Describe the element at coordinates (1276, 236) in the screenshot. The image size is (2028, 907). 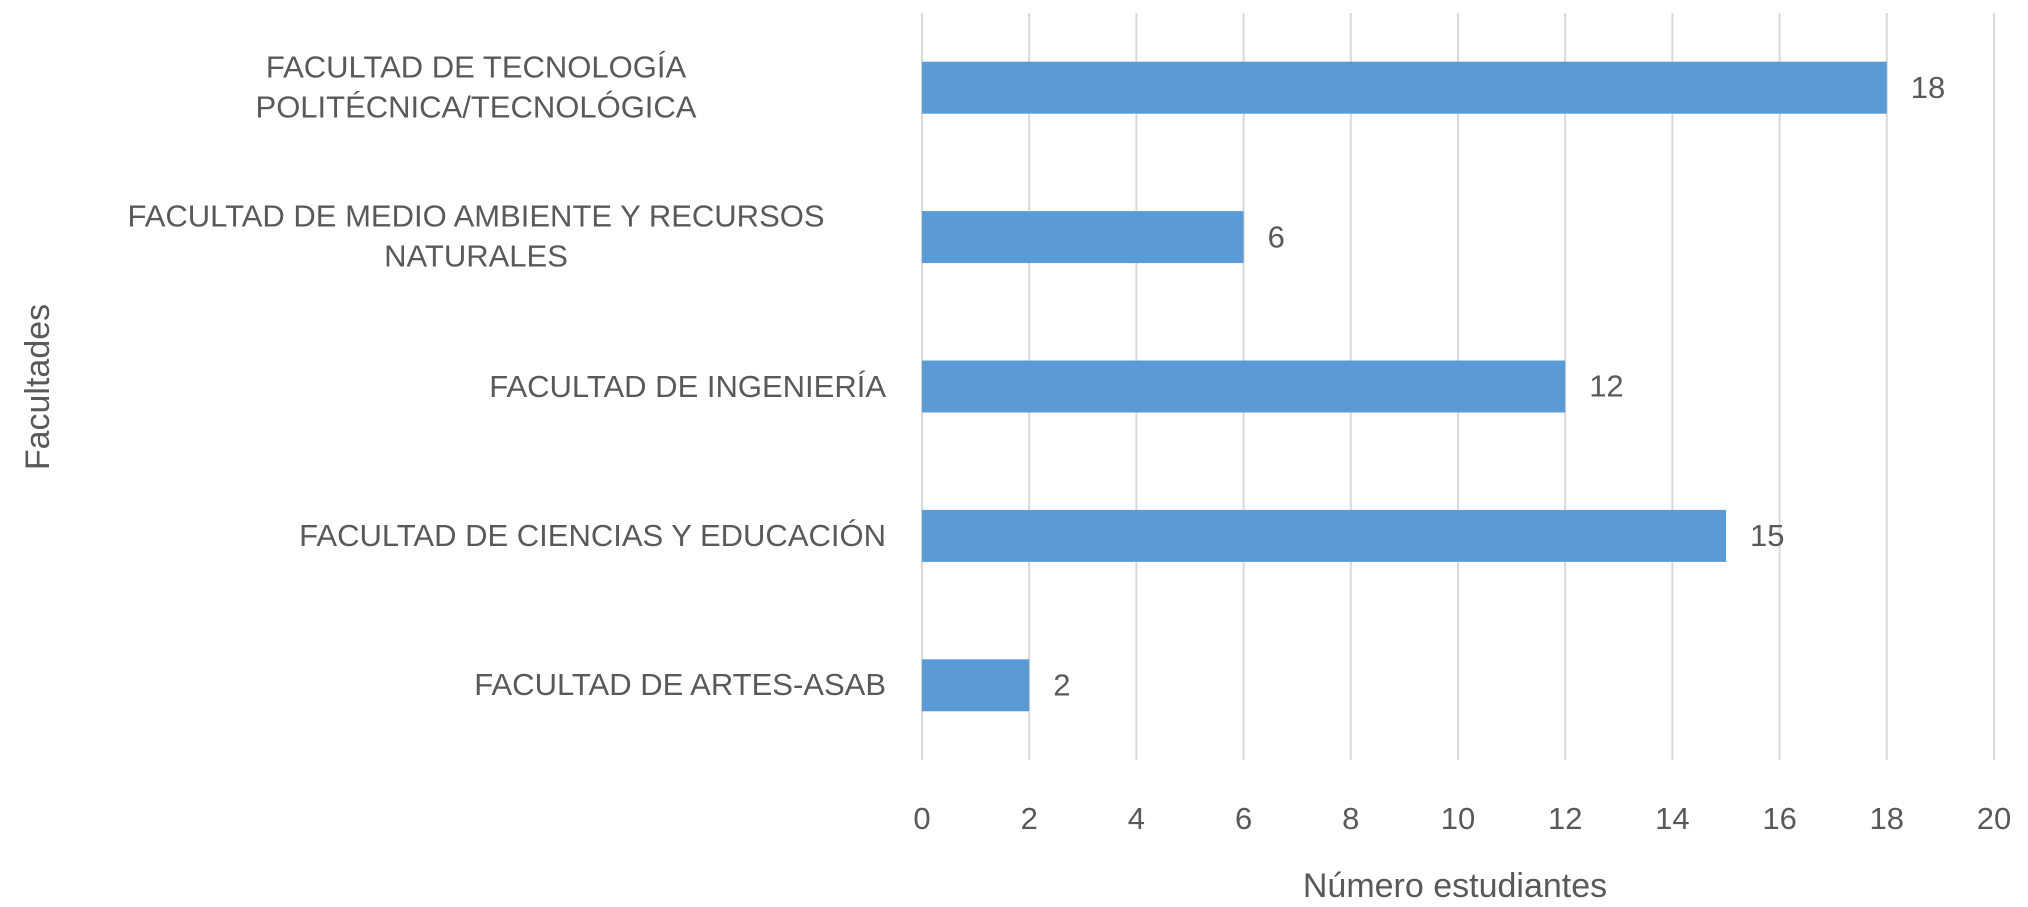
I see `value-label: 6` at that location.